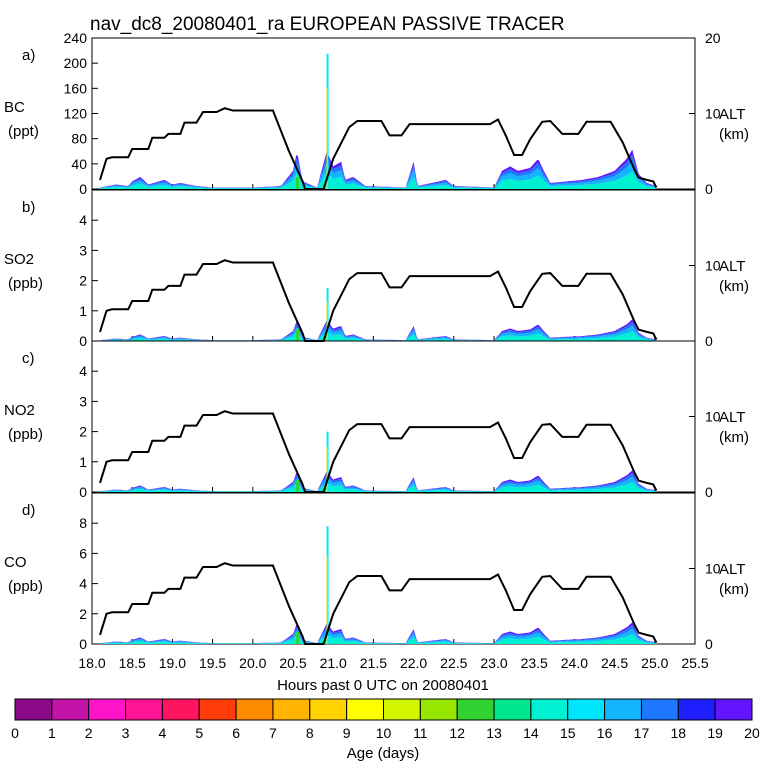 The height and width of the screenshot is (768, 768). What do you see at coordinates (383, 685) in the screenshot?
I see `x-axis-label: Hours past 0 UTC on 20080401` at bounding box center [383, 685].